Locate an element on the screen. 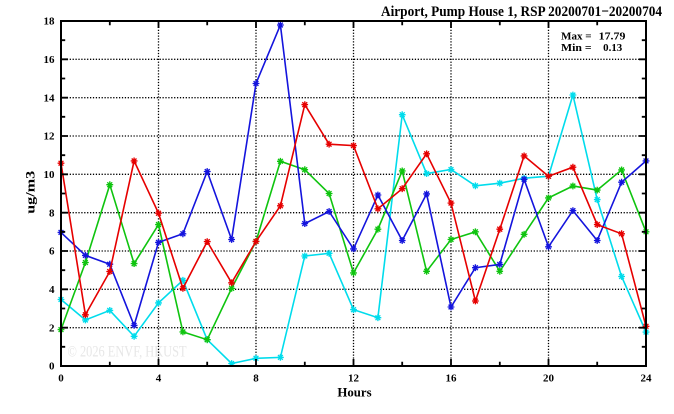 This screenshot has width=674, height=414. svg-text: Min = is located at coordinates (576, 48).